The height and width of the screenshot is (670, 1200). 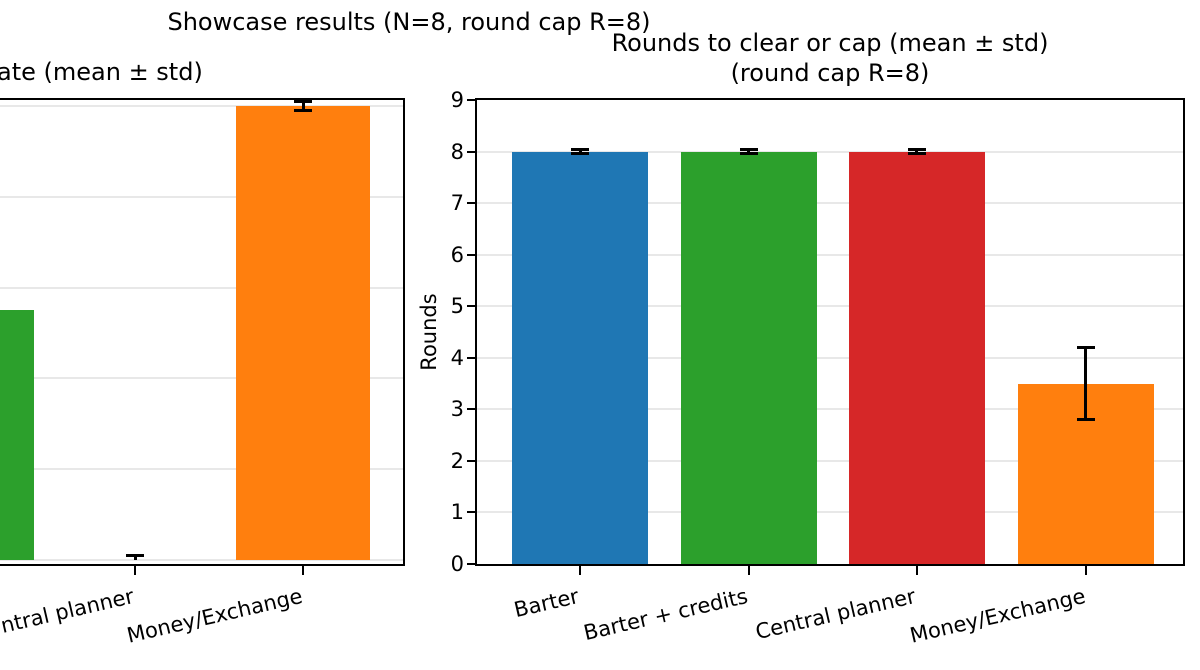 What do you see at coordinates (457, 564) in the screenshot?
I see `y-tick-label: 0` at bounding box center [457, 564].